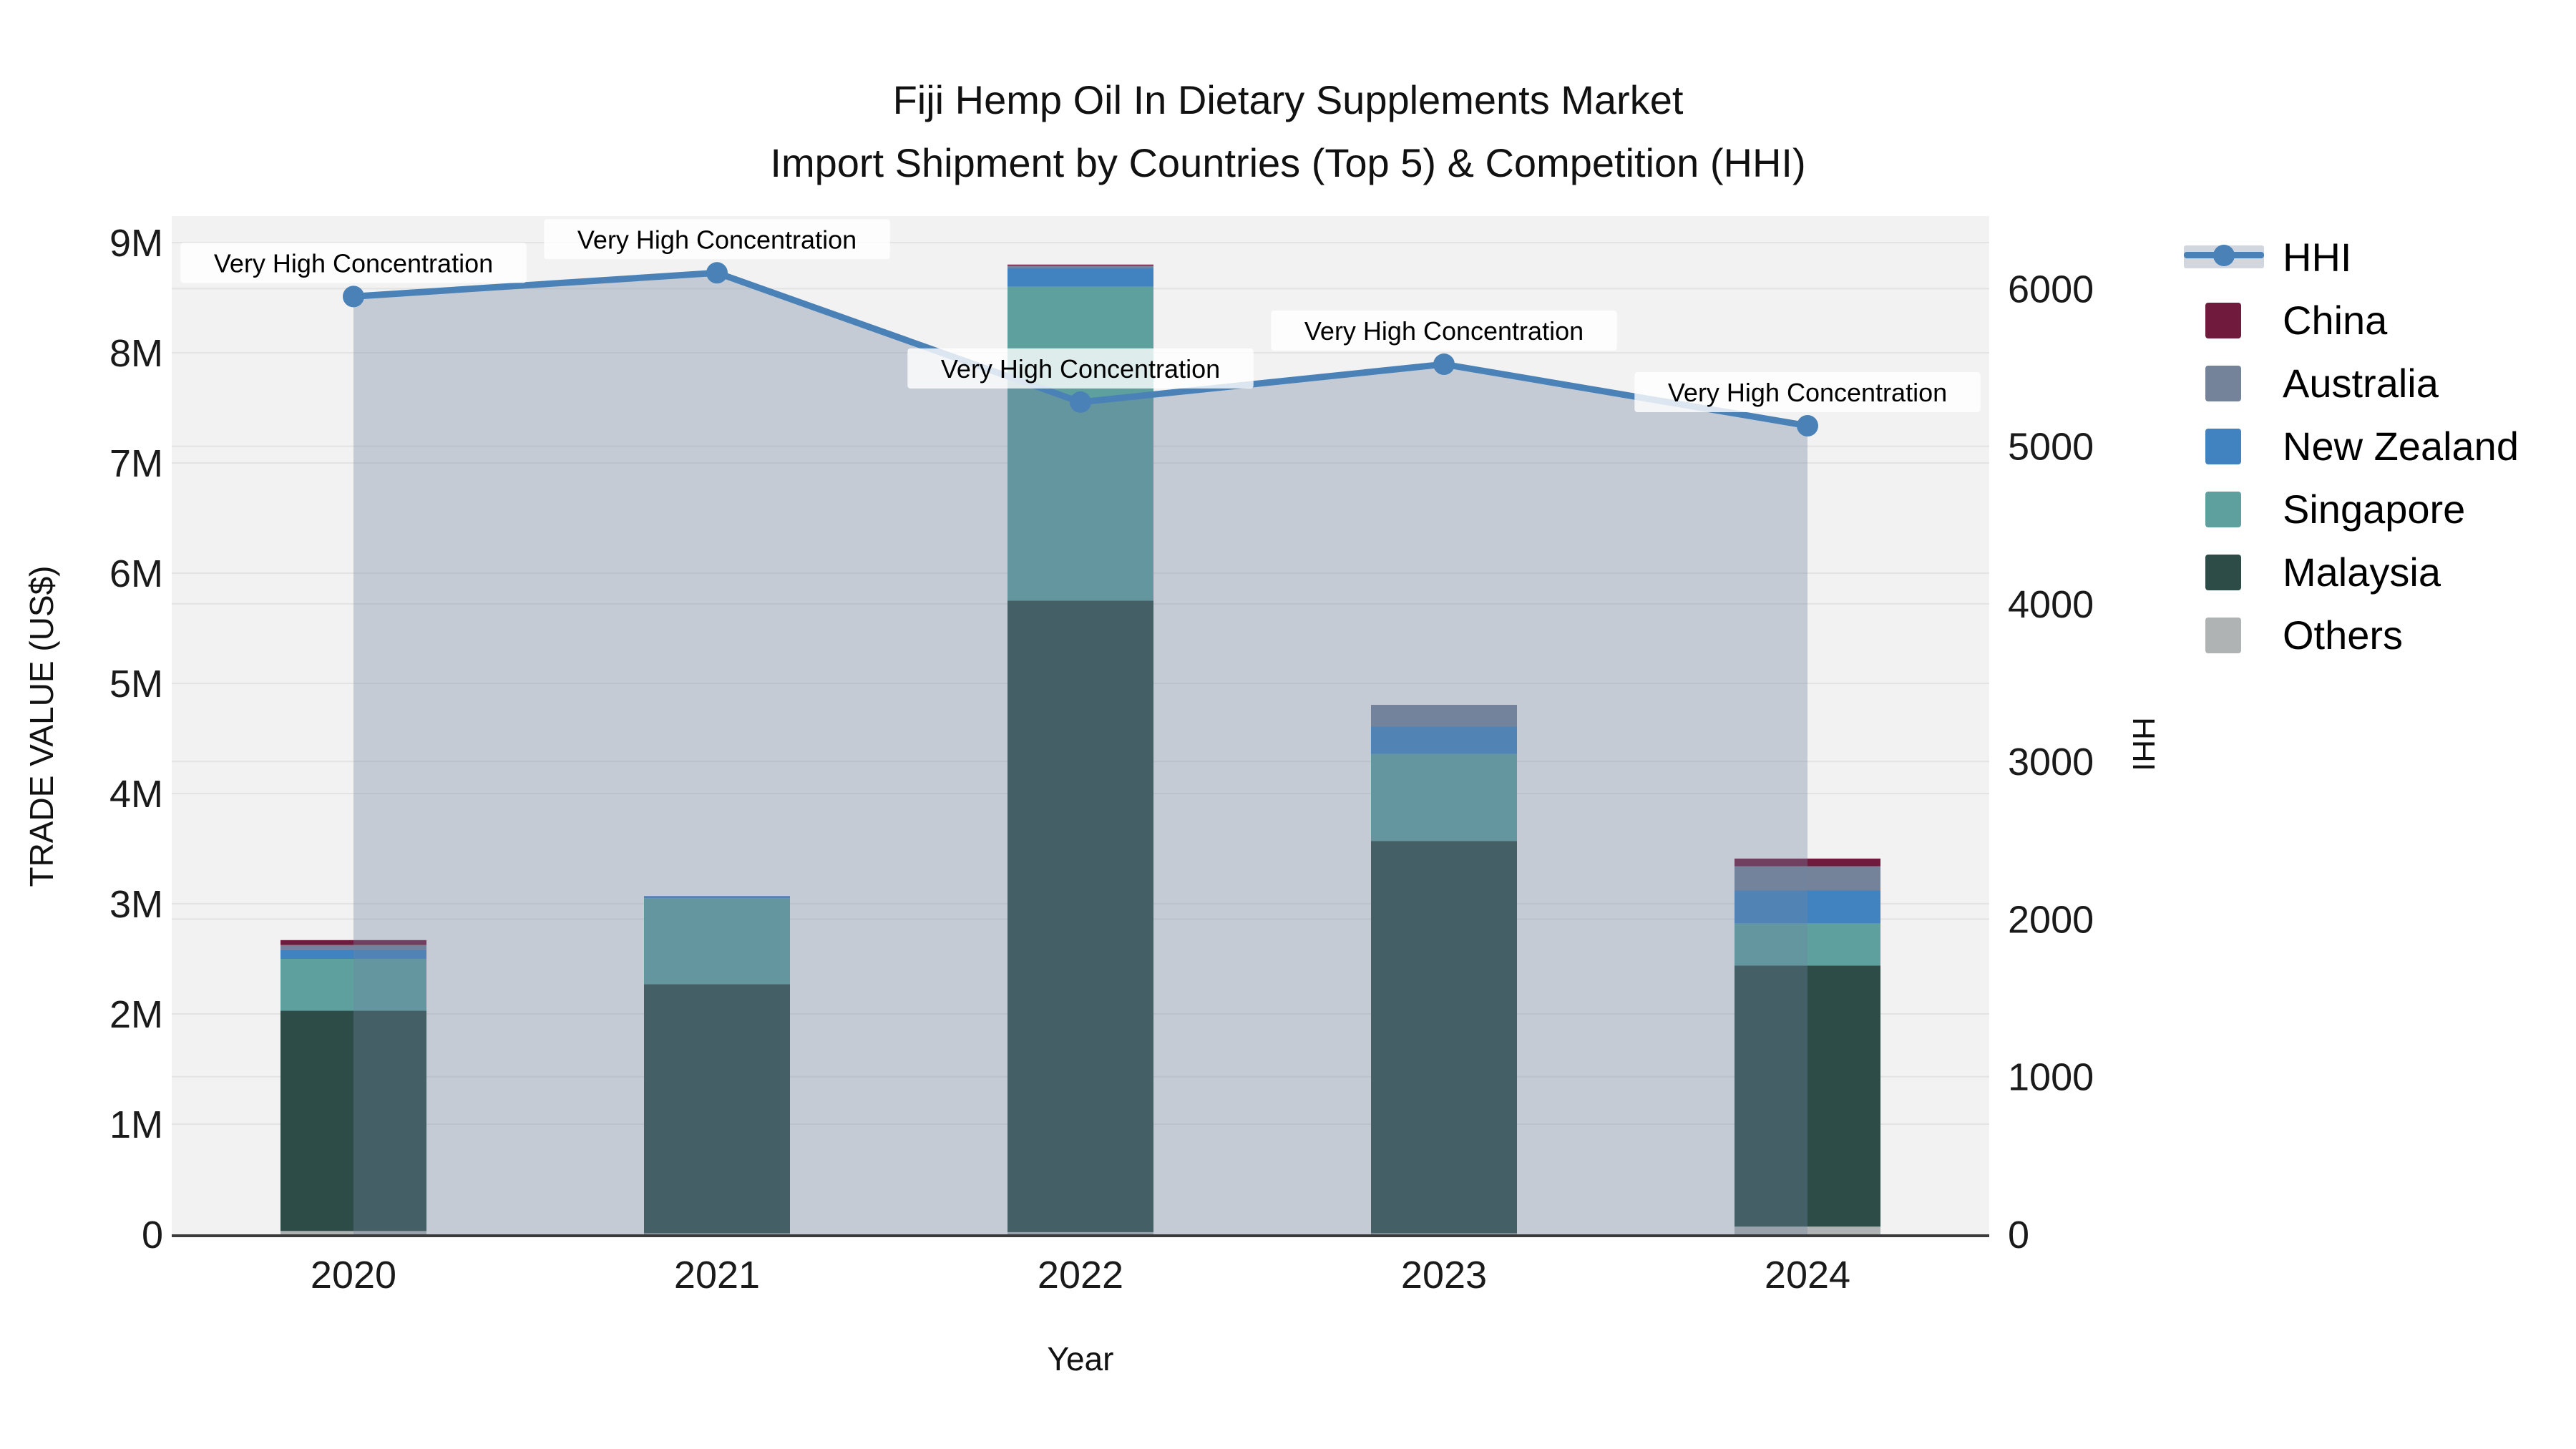 This screenshot has height=1449, width=2576. I want to click on bar-segment-china-2022, so click(1080, 265).